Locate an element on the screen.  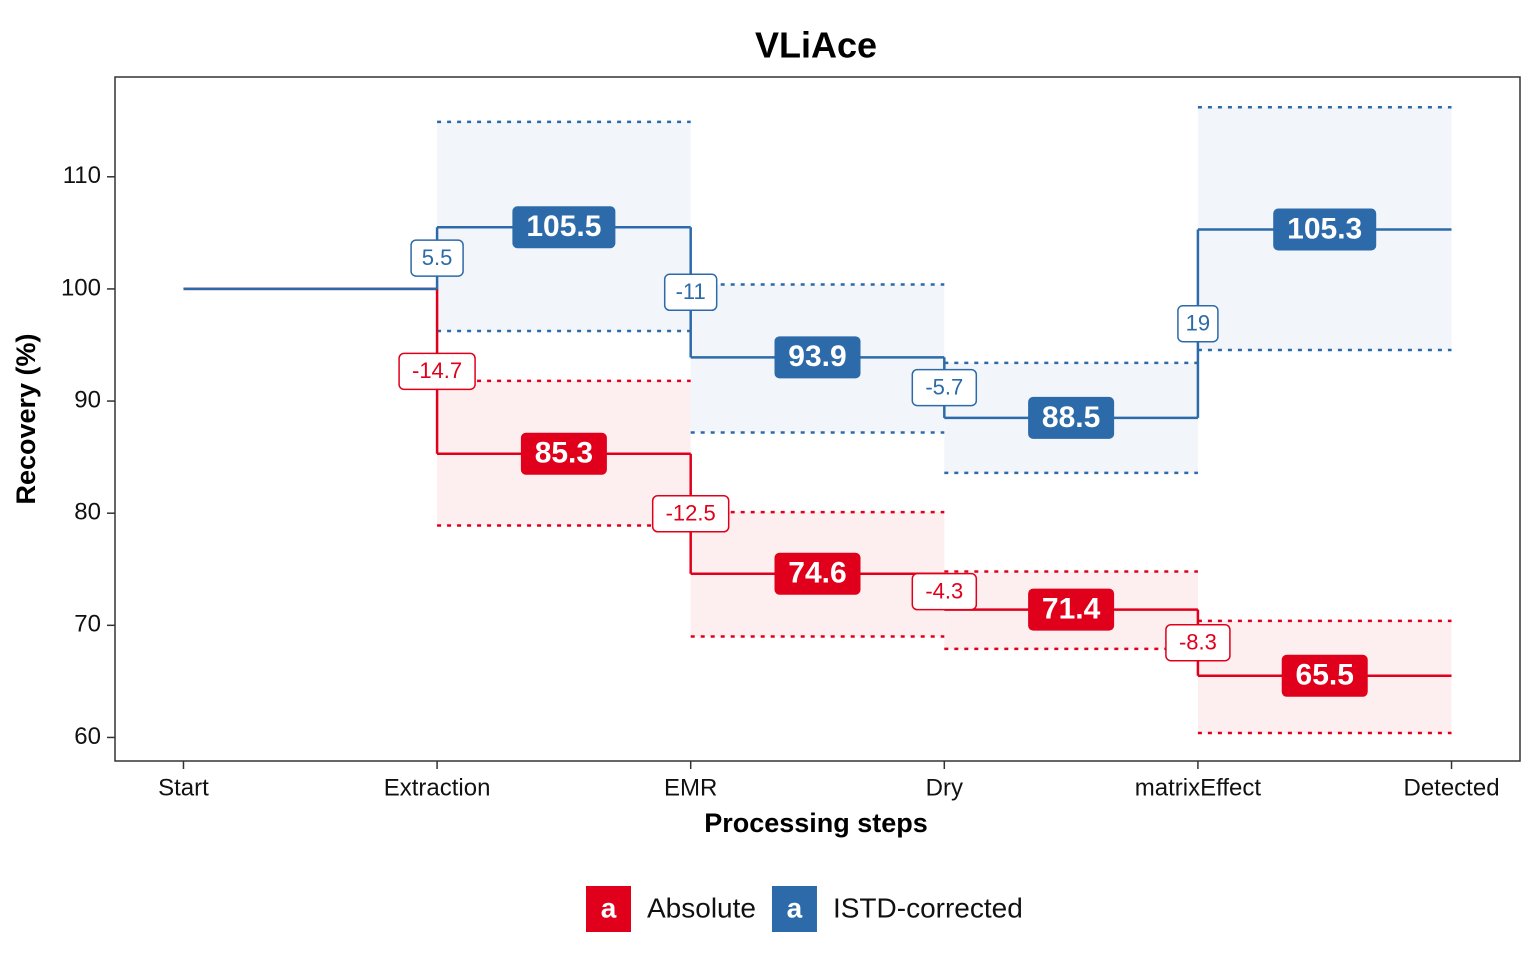
x-tick-label: Dry is located at coordinates (944, 787).